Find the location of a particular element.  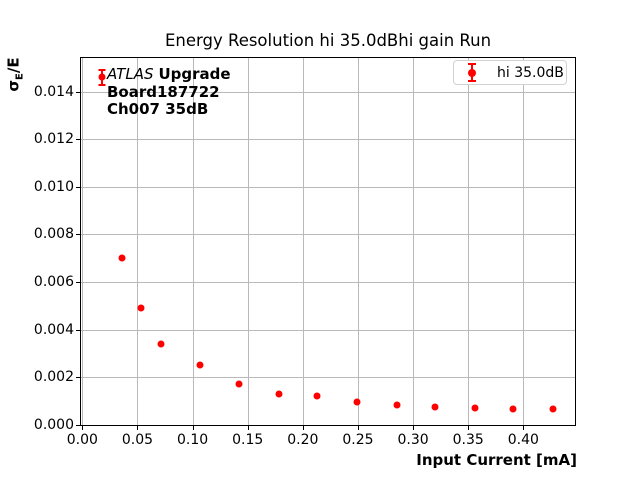

legend-errorbar-cap-top is located at coordinates (472, 64).